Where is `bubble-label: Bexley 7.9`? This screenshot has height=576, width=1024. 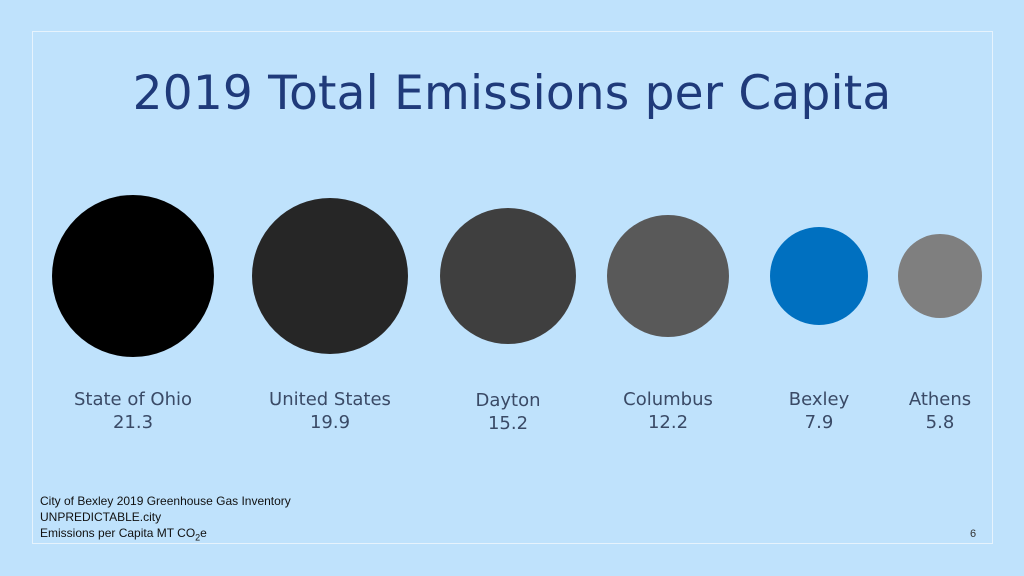
bubble-label: Bexley 7.9 is located at coordinates (819, 411).